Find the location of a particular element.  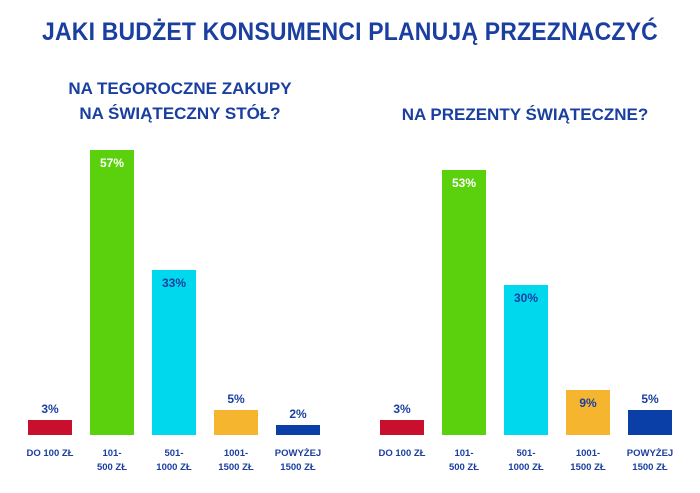

chart-1-title-line-1: NA TEGOROCZNE ZAKUPY is located at coordinates (180, 88).